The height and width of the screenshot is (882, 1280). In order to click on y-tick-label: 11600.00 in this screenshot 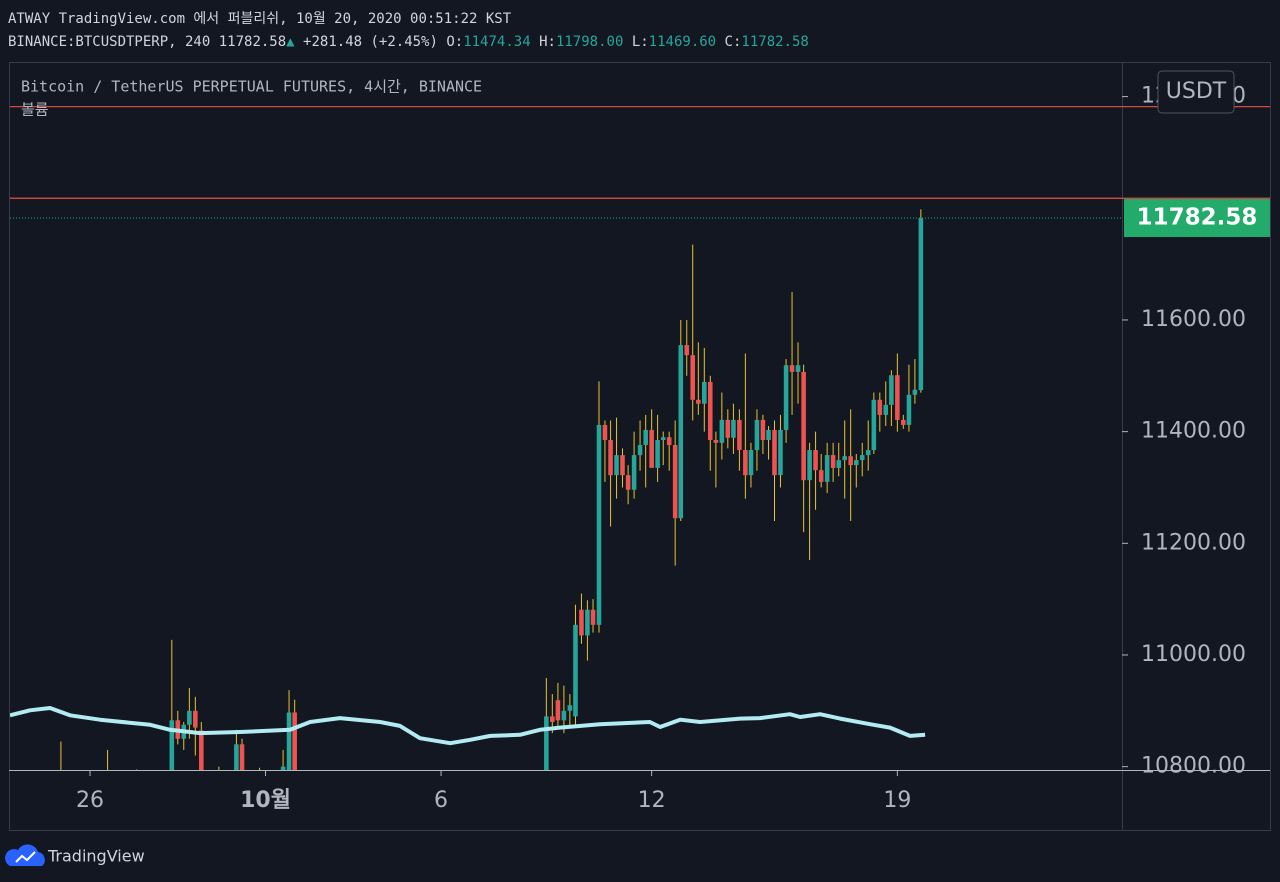, I will do `click(1193, 319)`.